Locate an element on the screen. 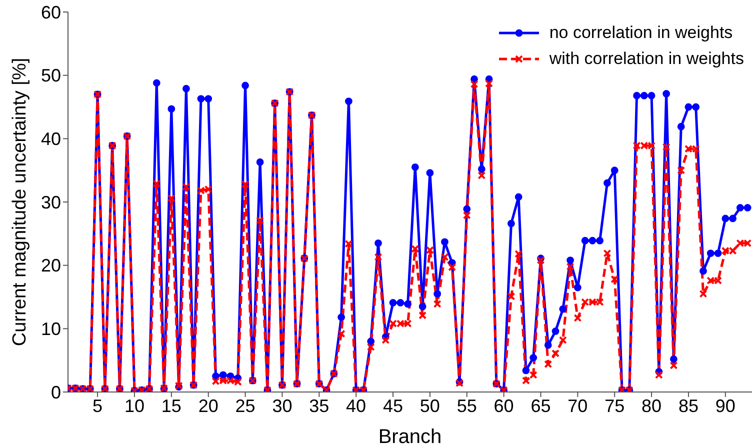  x-tick-label: 70 is located at coordinates (578, 406).